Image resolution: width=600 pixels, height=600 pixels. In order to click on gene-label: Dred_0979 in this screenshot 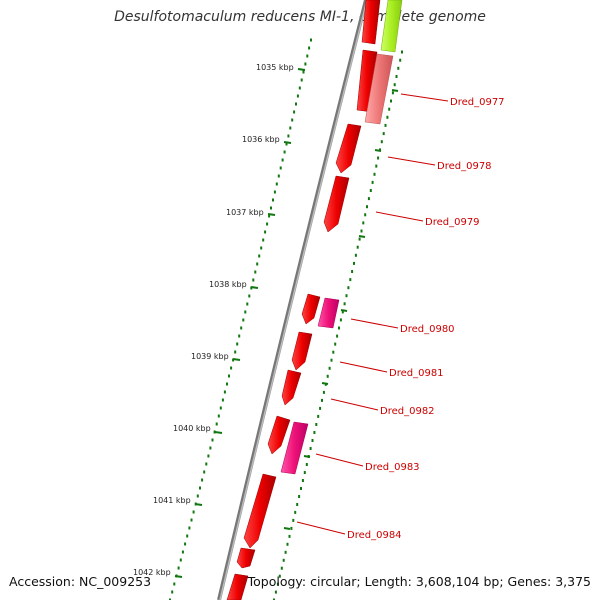, I will do `click(452, 222)`.